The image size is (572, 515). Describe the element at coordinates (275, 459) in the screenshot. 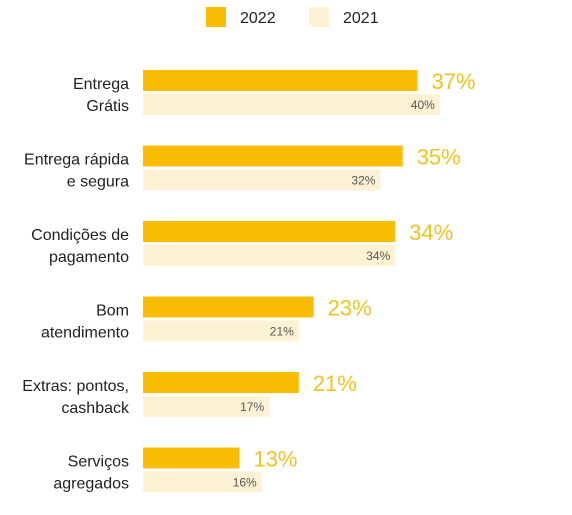

I see `data-label-2022: 13%` at that location.